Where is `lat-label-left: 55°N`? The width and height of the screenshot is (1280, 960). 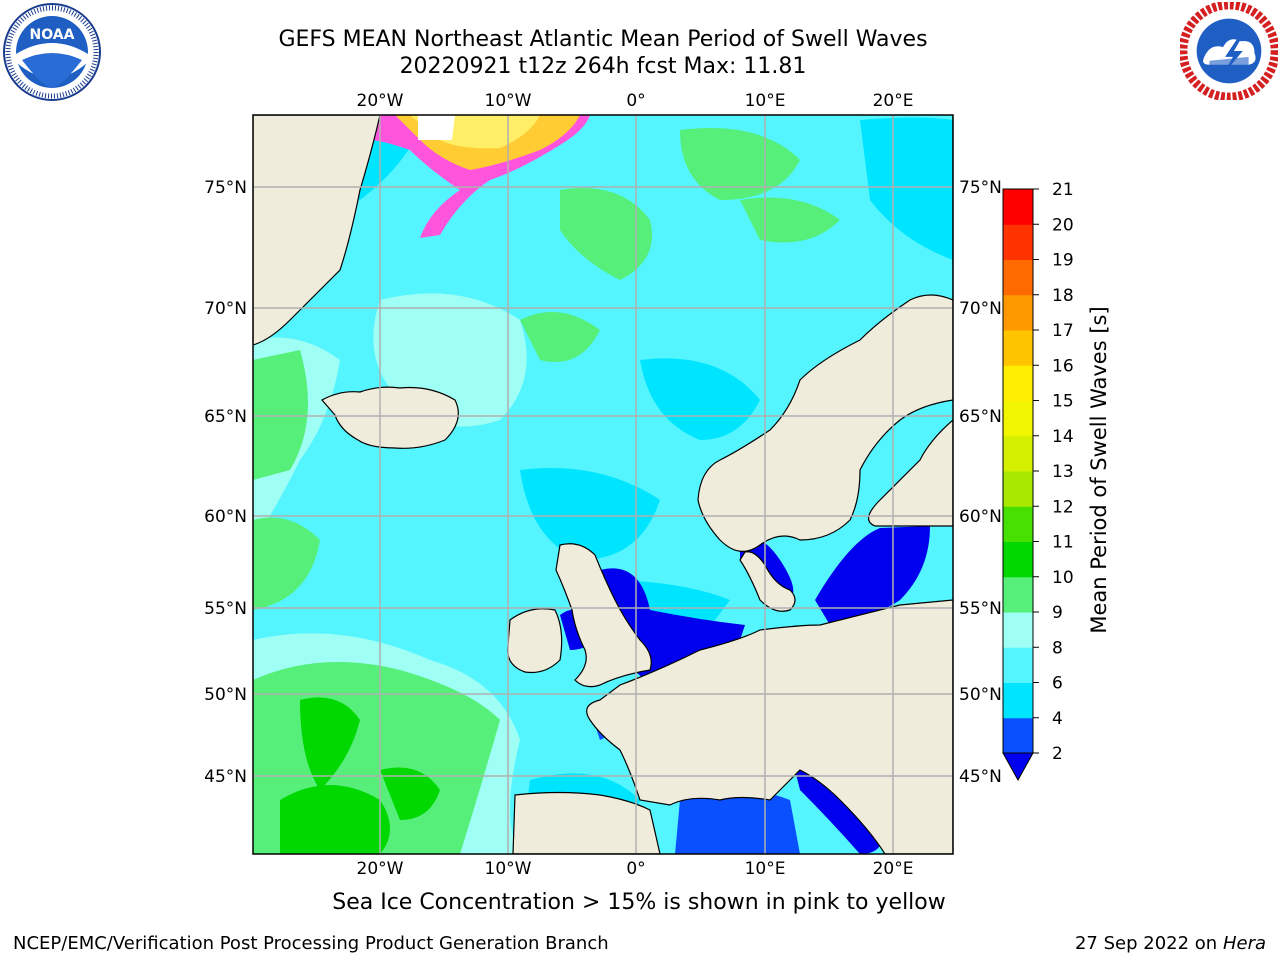 lat-label-left: 55°N is located at coordinates (225, 609).